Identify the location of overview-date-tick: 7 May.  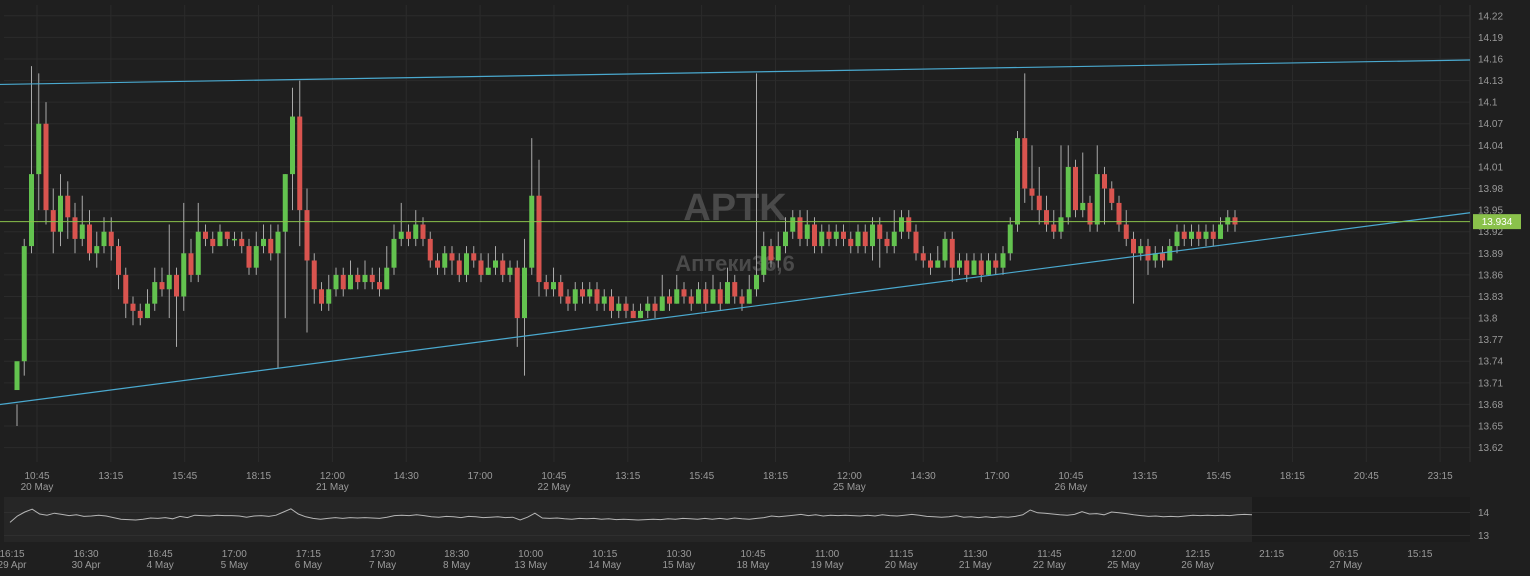
(382, 565).